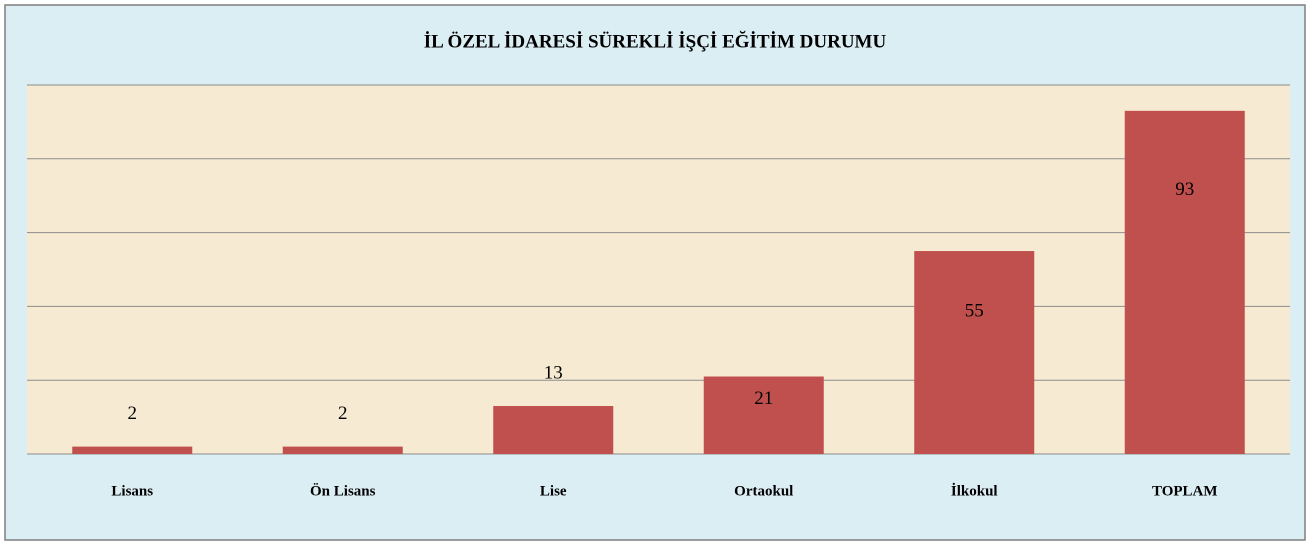 Image resolution: width=1311 pixels, height=544 pixels. What do you see at coordinates (343, 490) in the screenshot?
I see `x-tick-label: Ön Lisans` at bounding box center [343, 490].